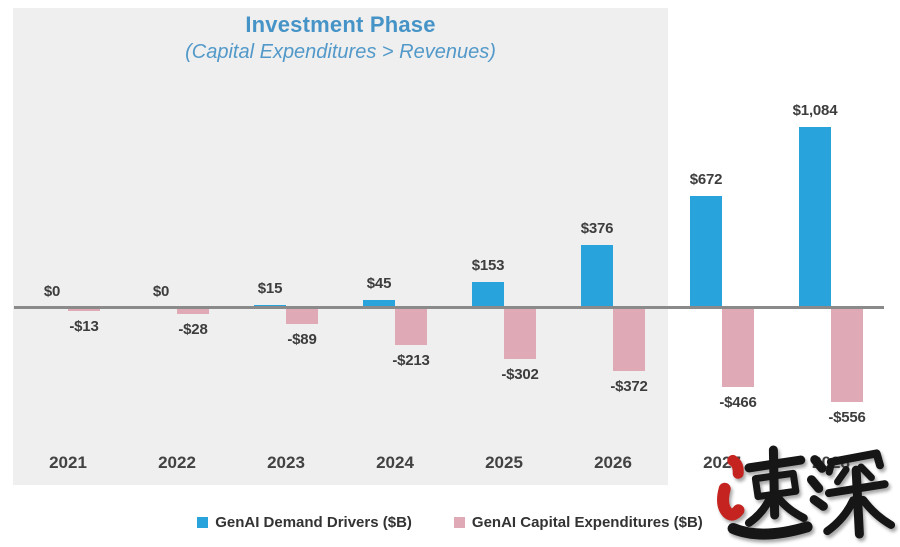 This screenshot has width=900, height=547. What do you see at coordinates (847, 355) in the screenshot?
I see `bar-capex-2028` at bounding box center [847, 355].